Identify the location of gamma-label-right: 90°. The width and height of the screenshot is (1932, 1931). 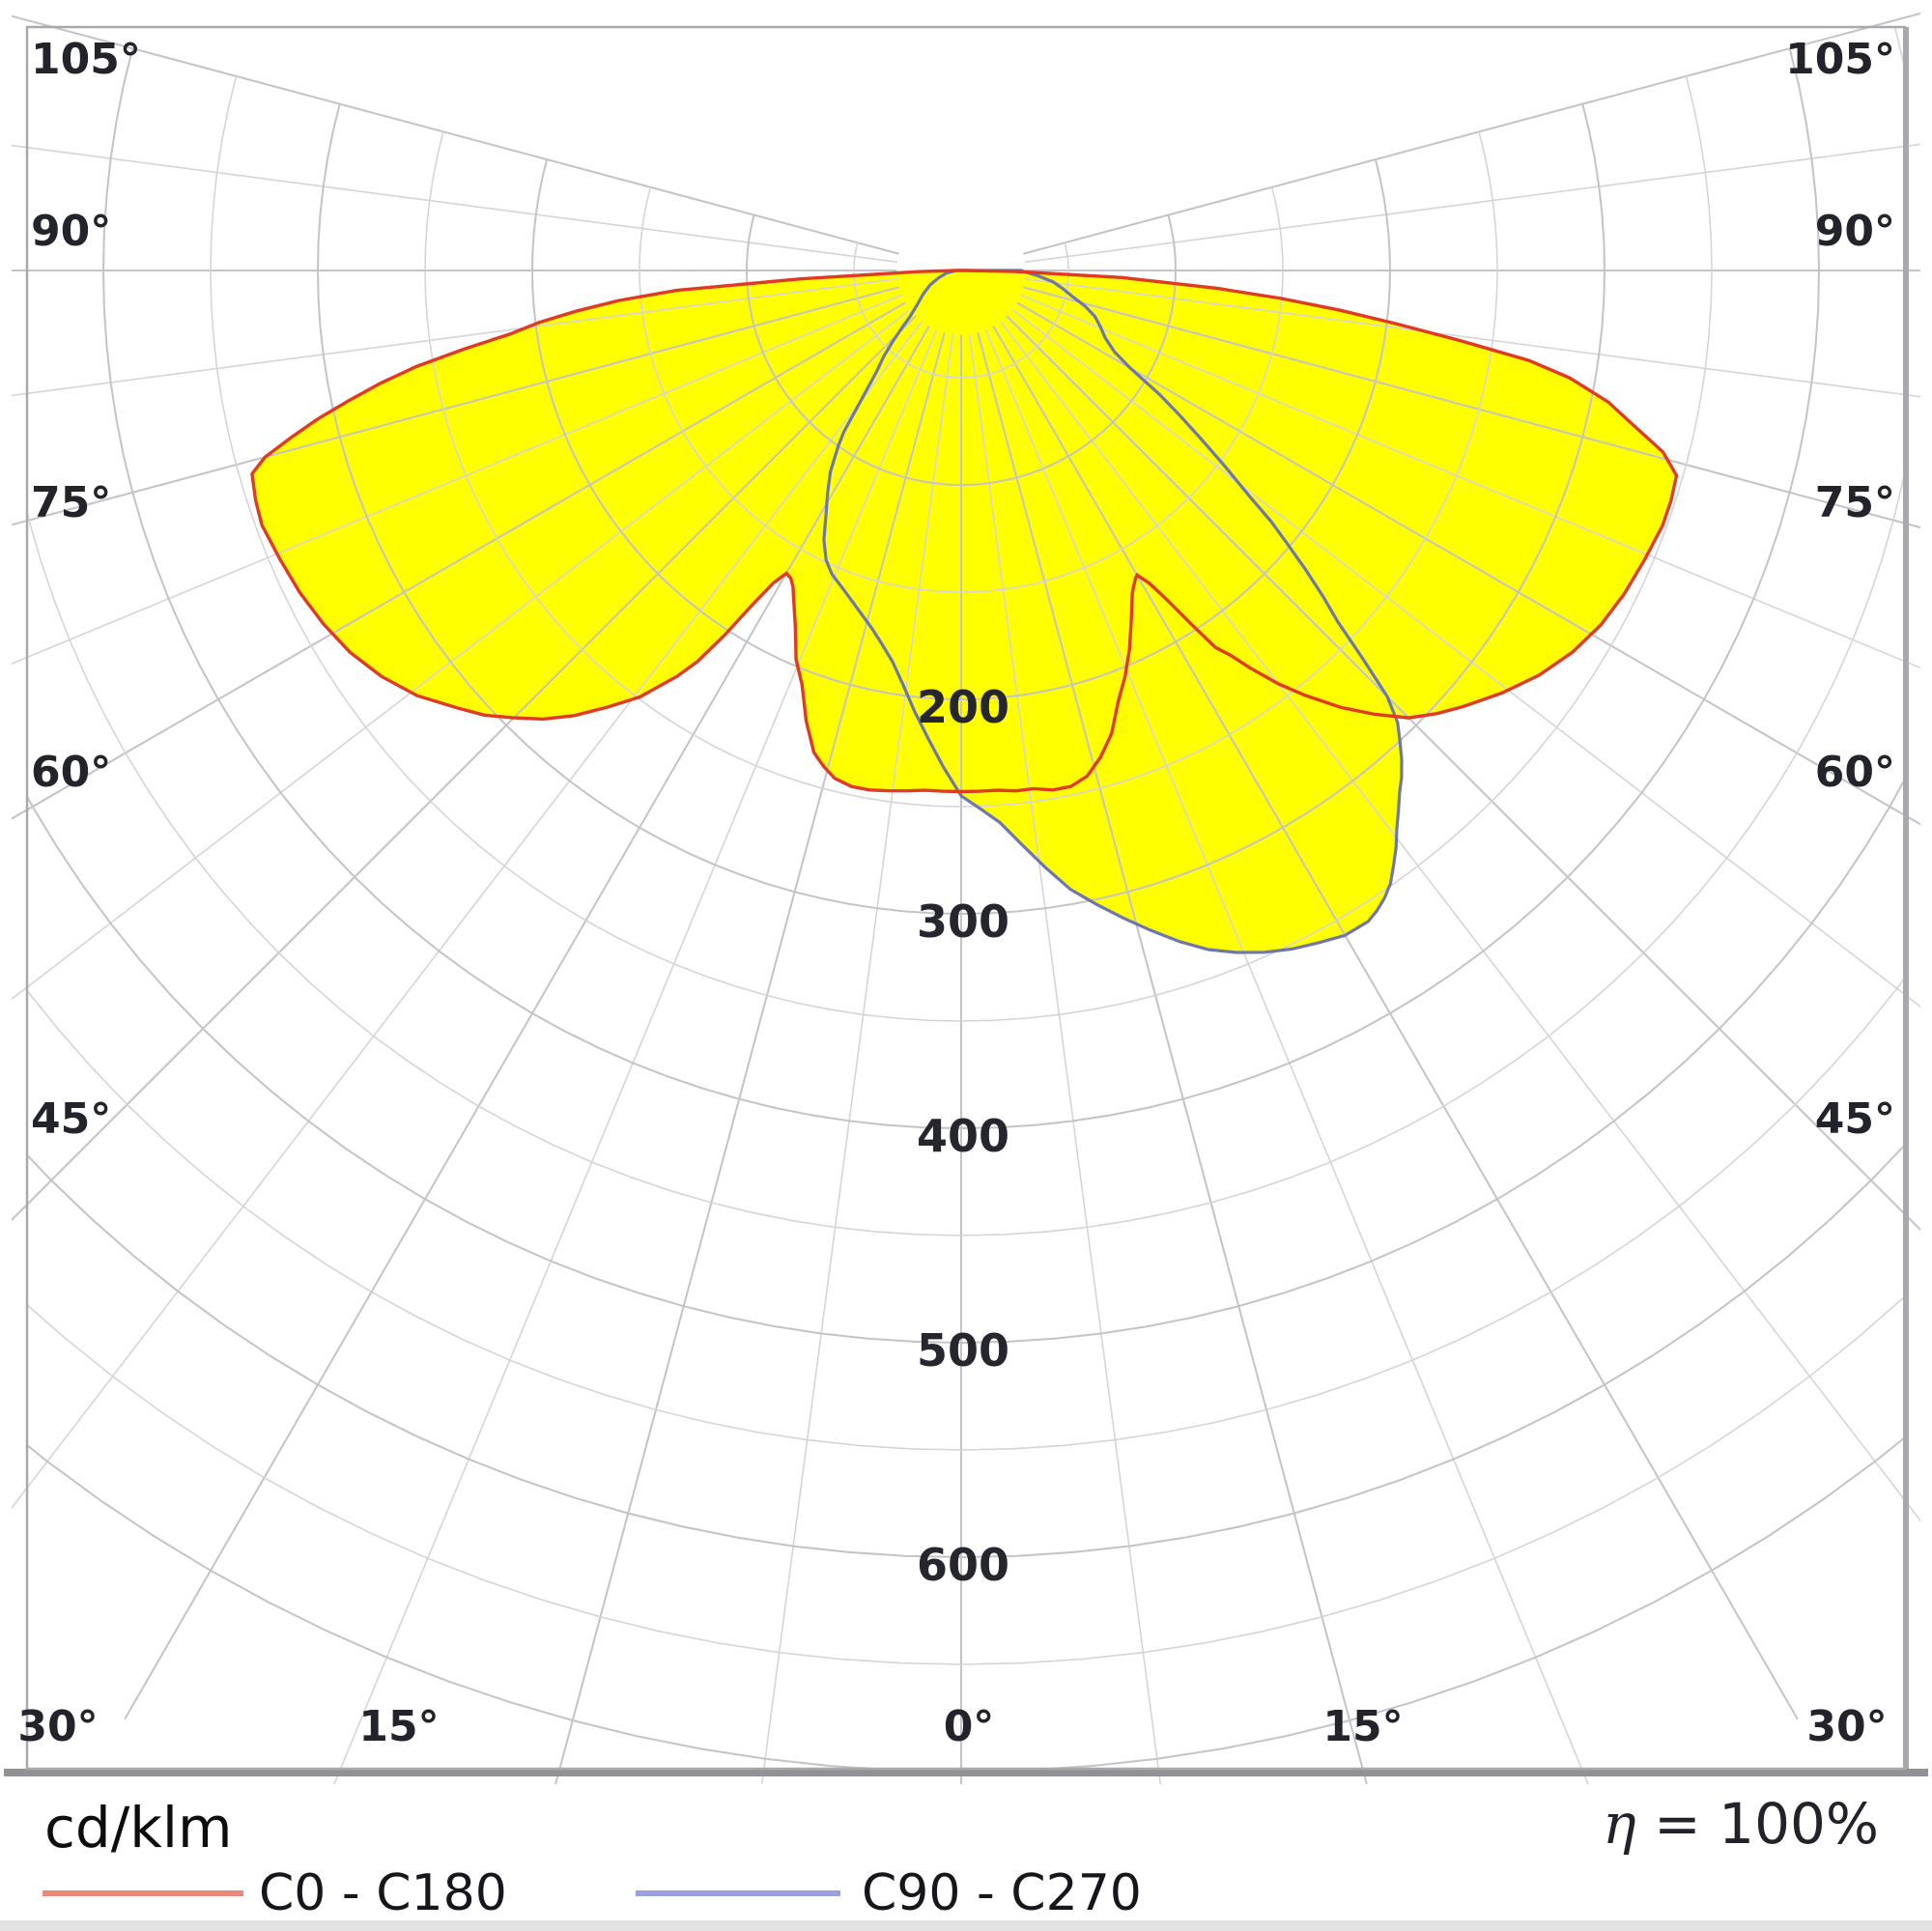
(1855, 231).